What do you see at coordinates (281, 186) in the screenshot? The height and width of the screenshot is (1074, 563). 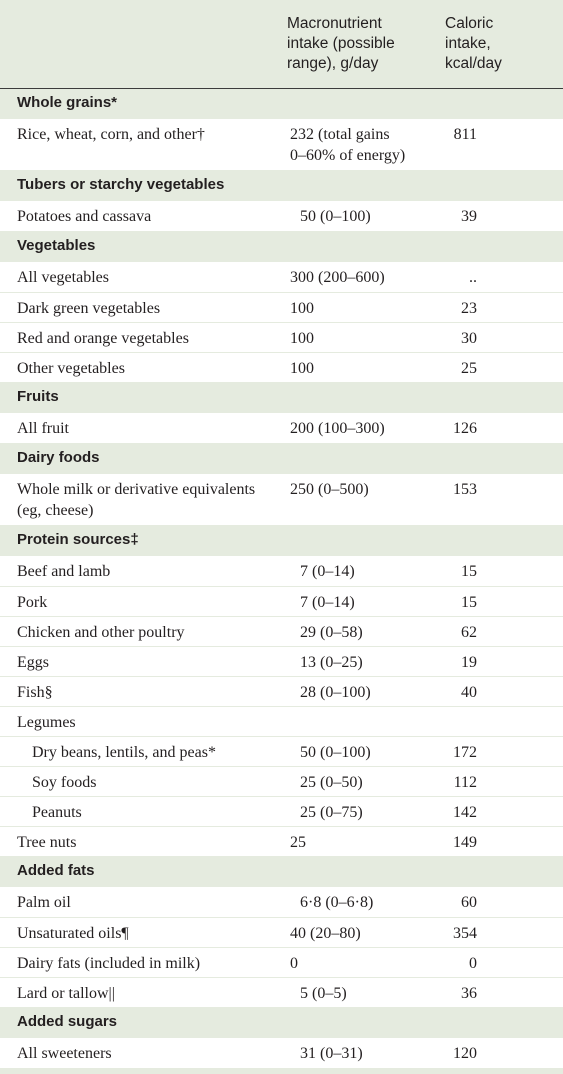 I see `section-header: Tubers or starchy vegetables` at bounding box center [281, 186].